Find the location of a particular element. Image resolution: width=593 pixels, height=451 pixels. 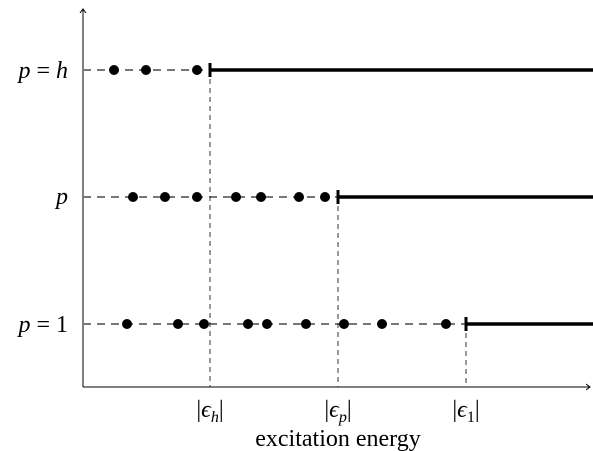

x-label: |ϵ1| is located at coordinates (465, 411).